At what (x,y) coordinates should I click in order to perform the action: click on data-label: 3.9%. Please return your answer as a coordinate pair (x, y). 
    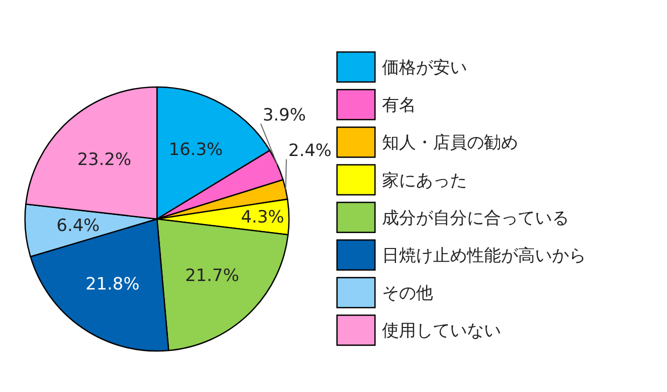
    Looking at the image, I should click on (284, 116).